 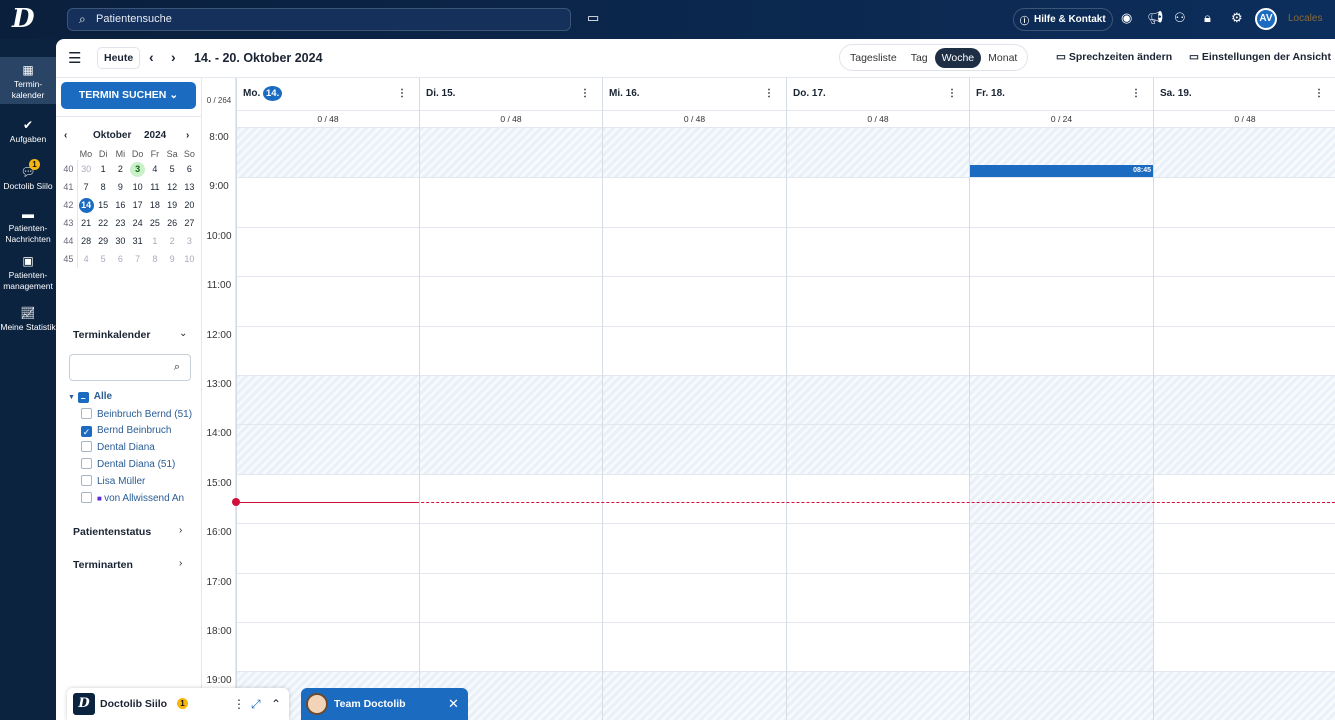 I want to click on calendar-item: Beinbruch Bernd (51), so click(x=136, y=414).